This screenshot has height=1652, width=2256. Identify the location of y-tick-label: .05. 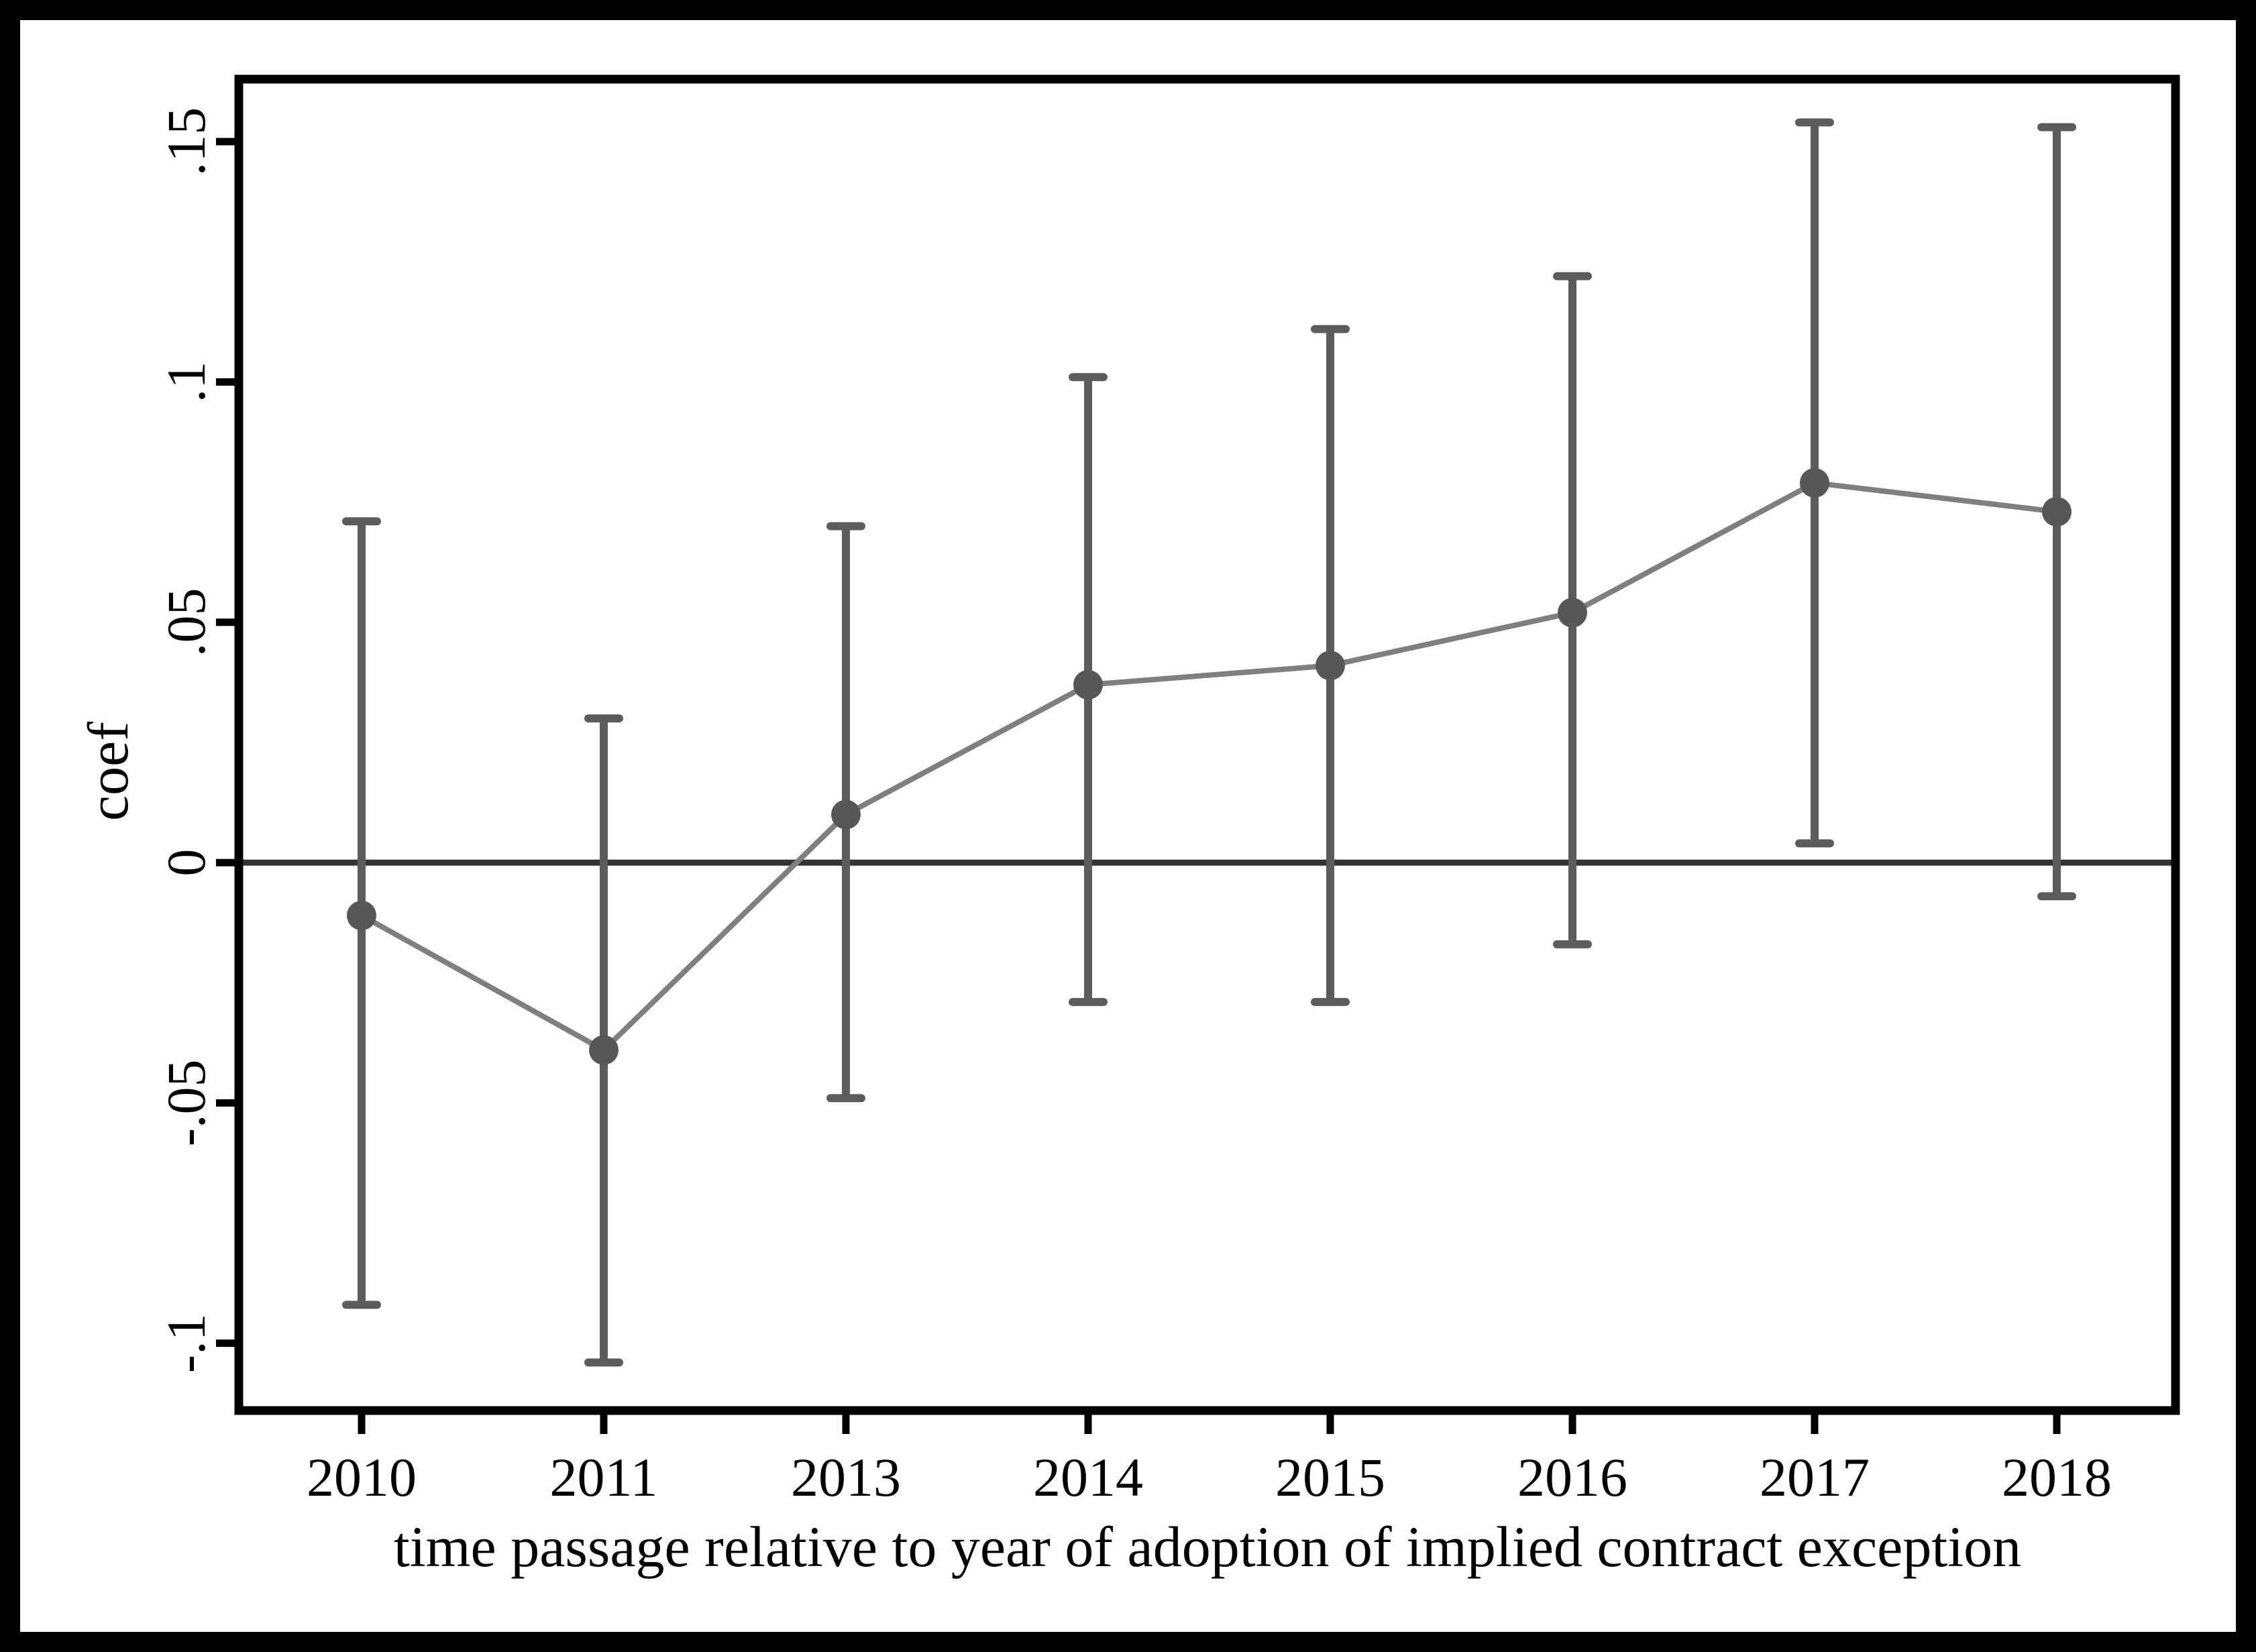
(186, 622).